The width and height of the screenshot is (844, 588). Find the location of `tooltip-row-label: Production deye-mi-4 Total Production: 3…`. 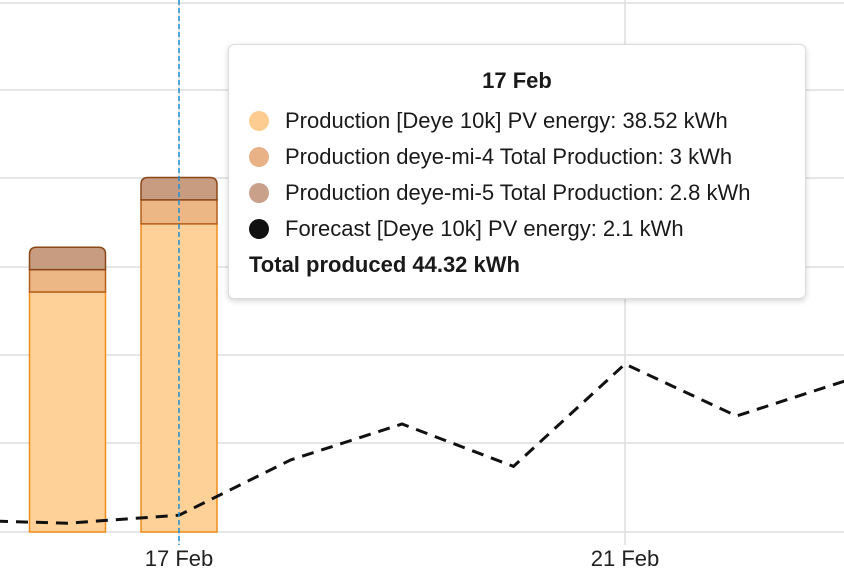

tooltip-row-label: Production deye-mi-4 Total Production: 3… is located at coordinates (509, 156).